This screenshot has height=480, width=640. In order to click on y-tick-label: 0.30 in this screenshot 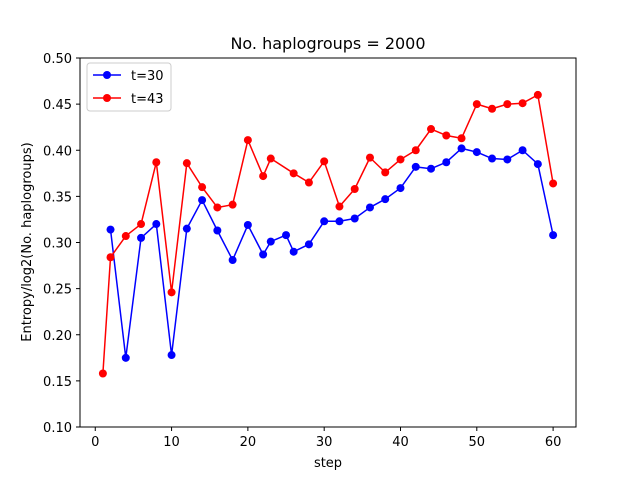, I will do `click(57, 244)`.